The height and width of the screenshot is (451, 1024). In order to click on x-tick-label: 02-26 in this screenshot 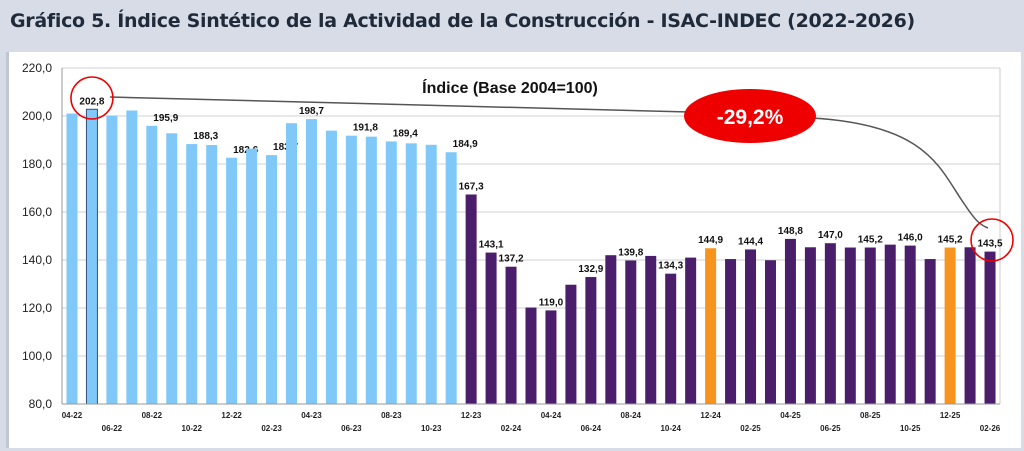, I will do `click(990, 428)`.